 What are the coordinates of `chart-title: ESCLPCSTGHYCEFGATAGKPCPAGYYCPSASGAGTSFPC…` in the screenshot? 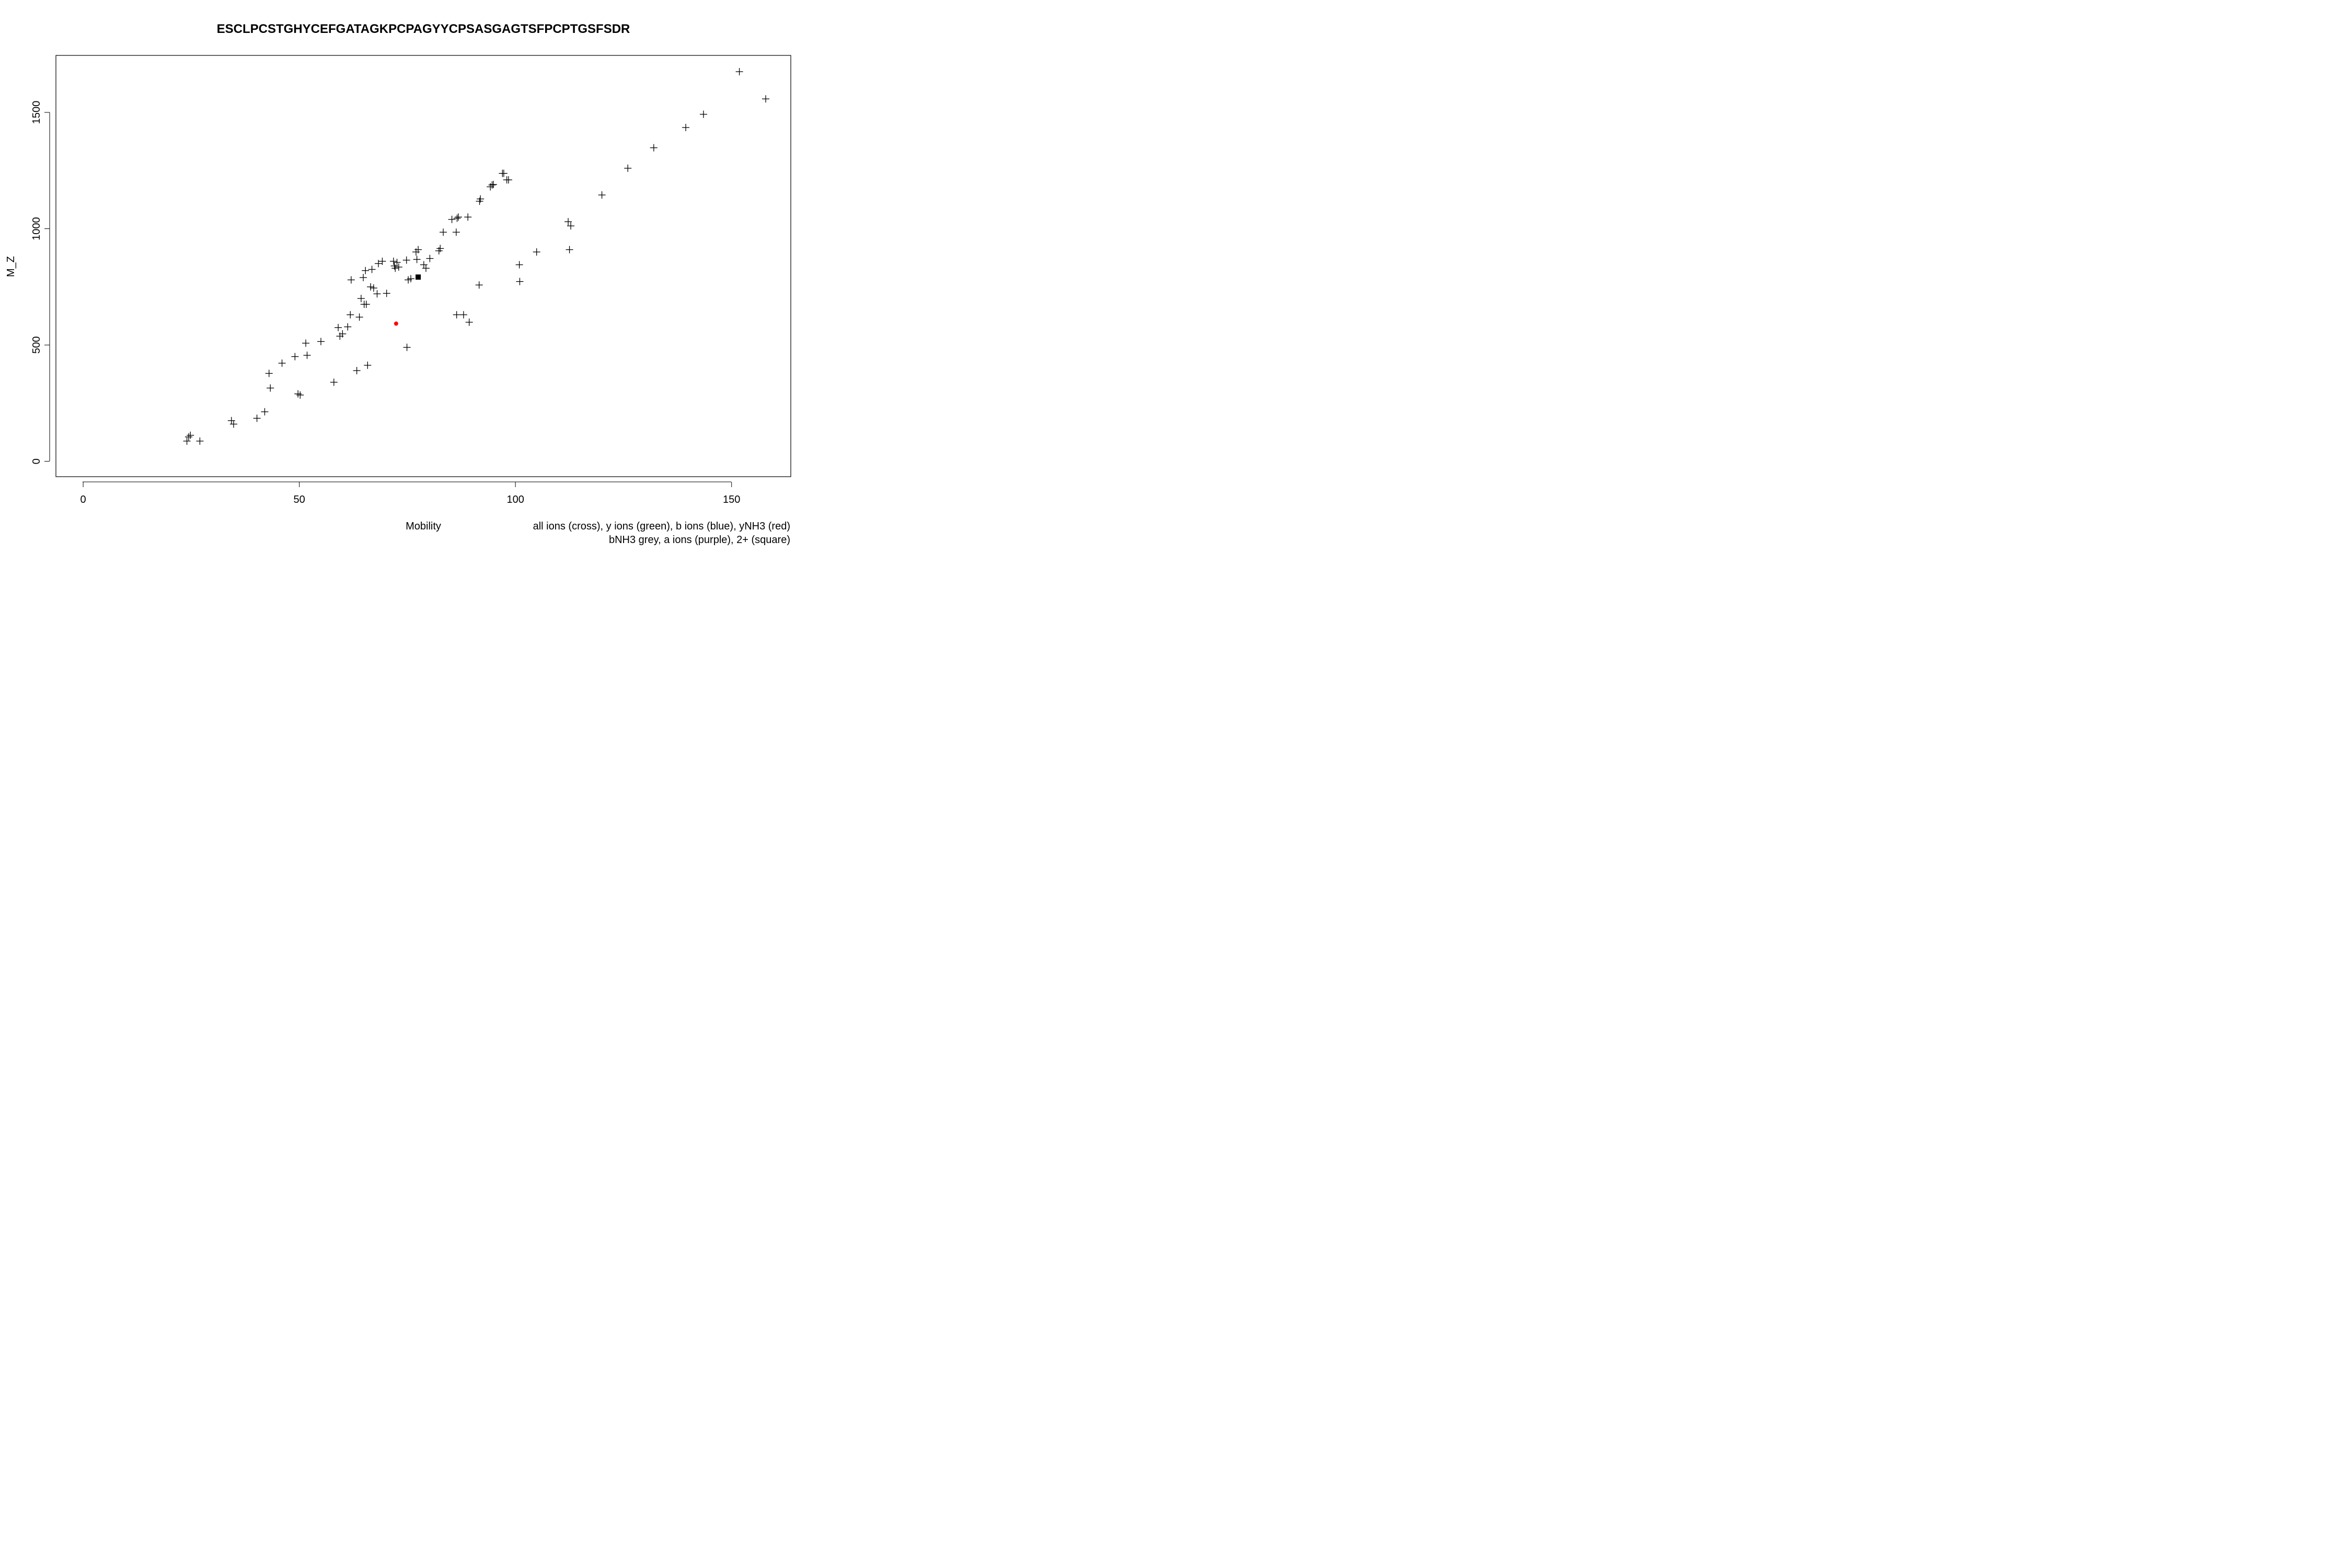 It's located at (423, 29).